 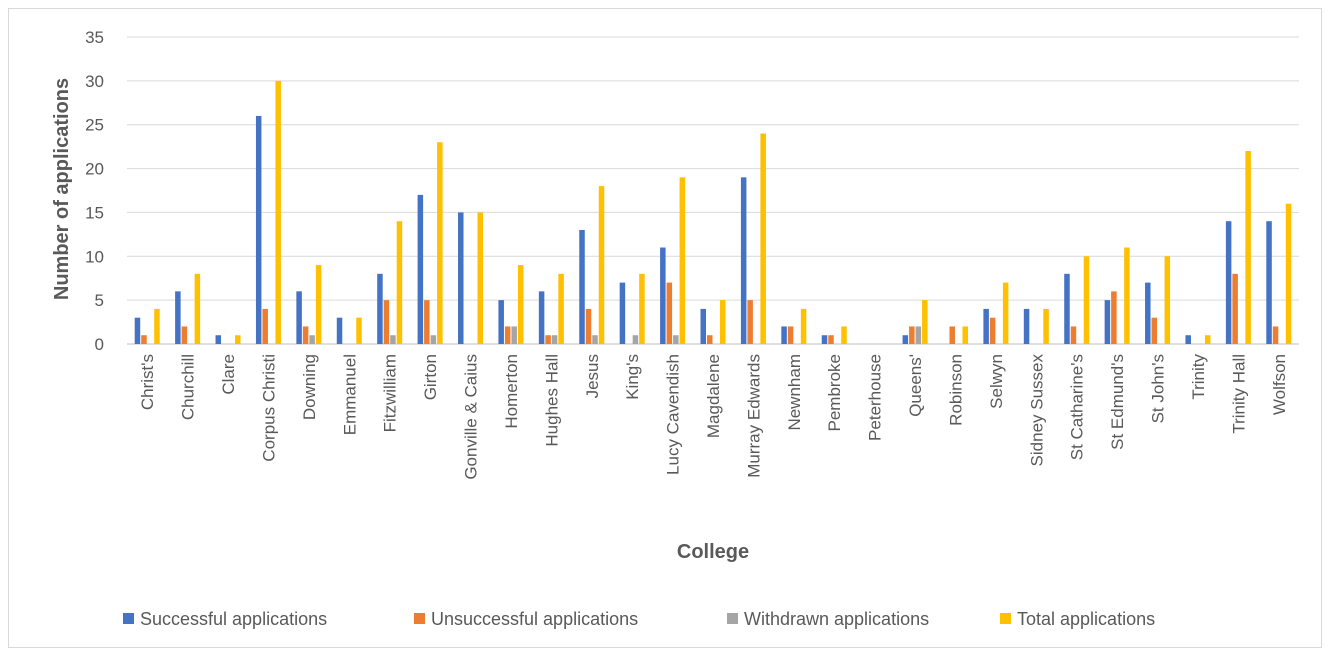 What do you see at coordinates (94, 125) in the screenshot?
I see `y-tick-label: 25` at bounding box center [94, 125].